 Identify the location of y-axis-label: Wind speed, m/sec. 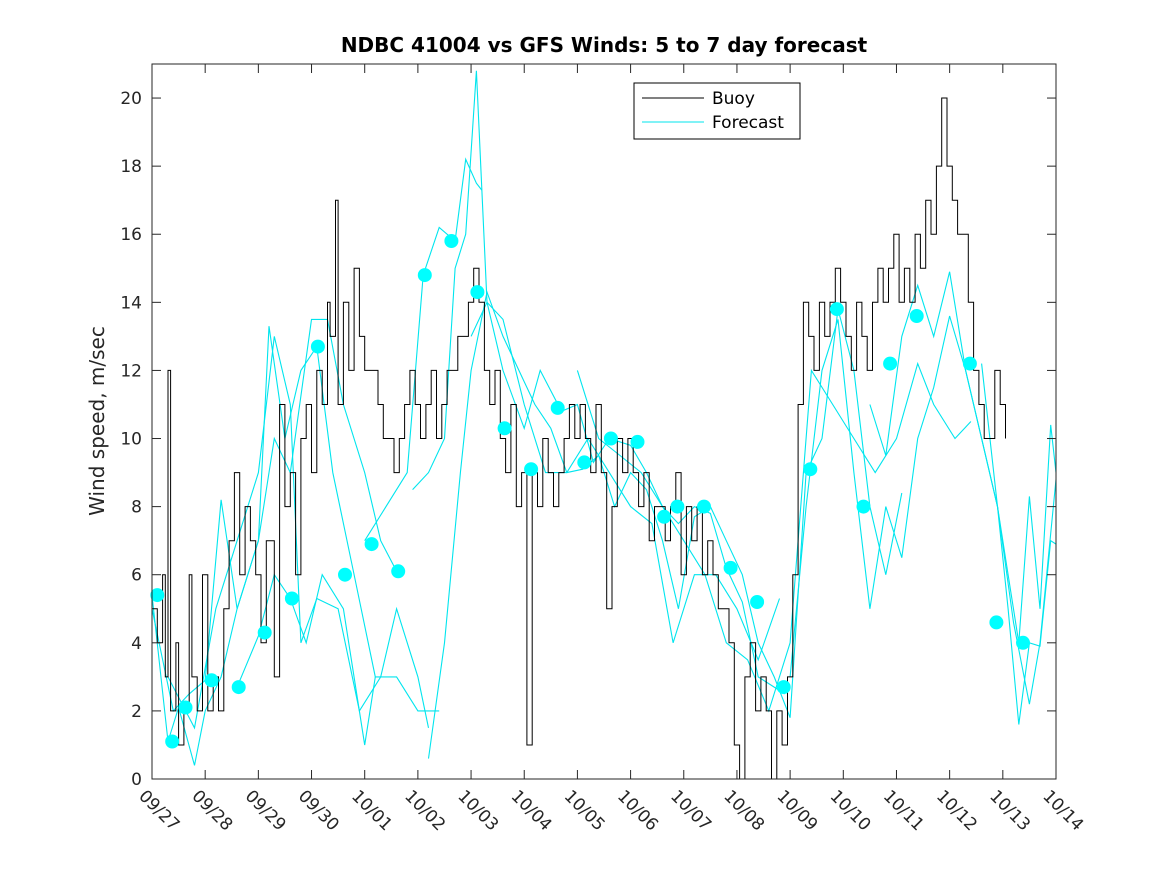
(97, 421).